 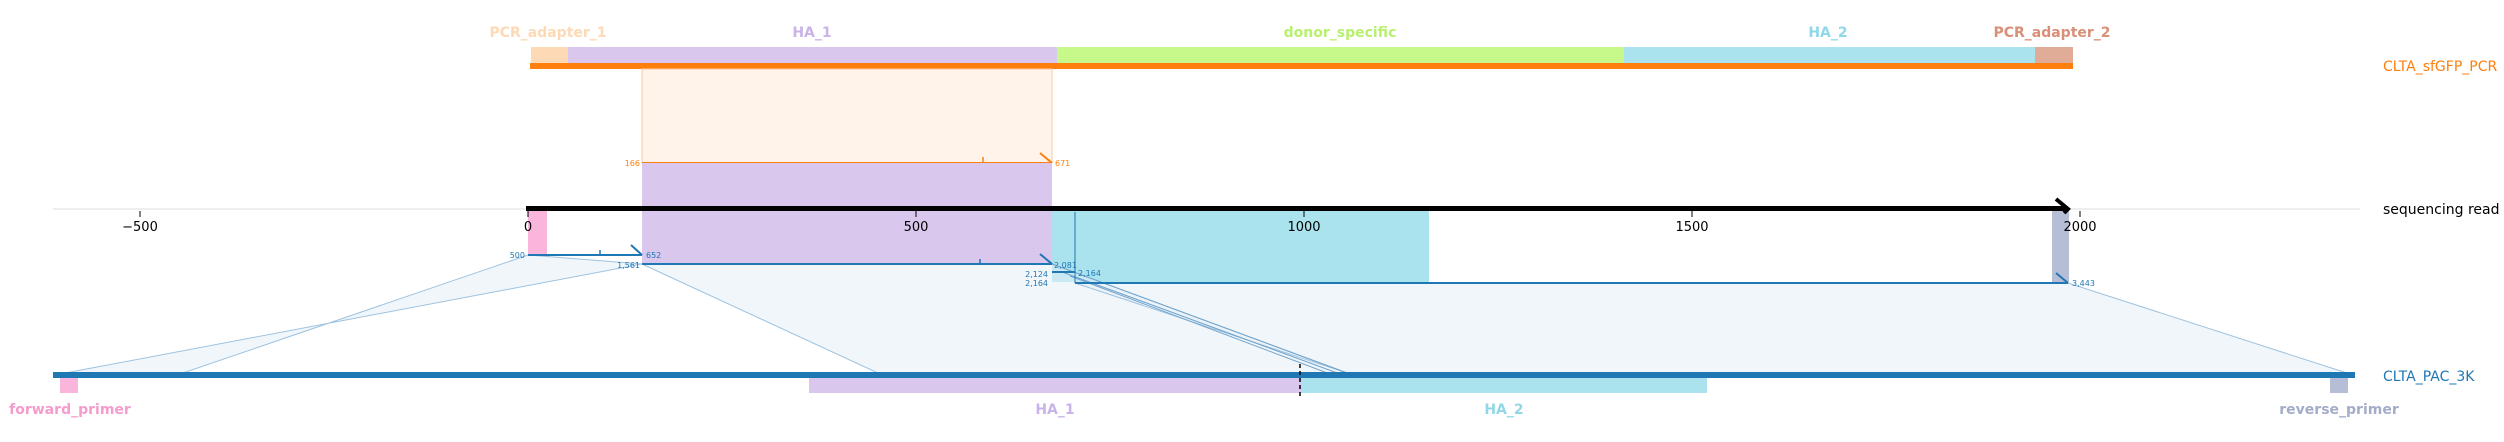 What do you see at coordinates (1089, 273) in the screenshot?
I see `target-label-2164-a: 2,164` at bounding box center [1089, 273].